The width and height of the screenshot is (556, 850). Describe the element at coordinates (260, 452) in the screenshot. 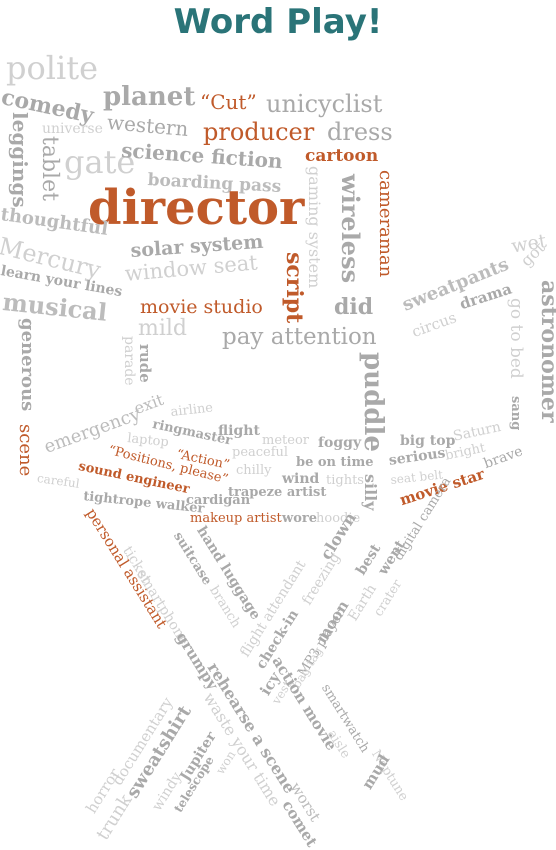

I see `word-peaceful: peaceful` at that location.